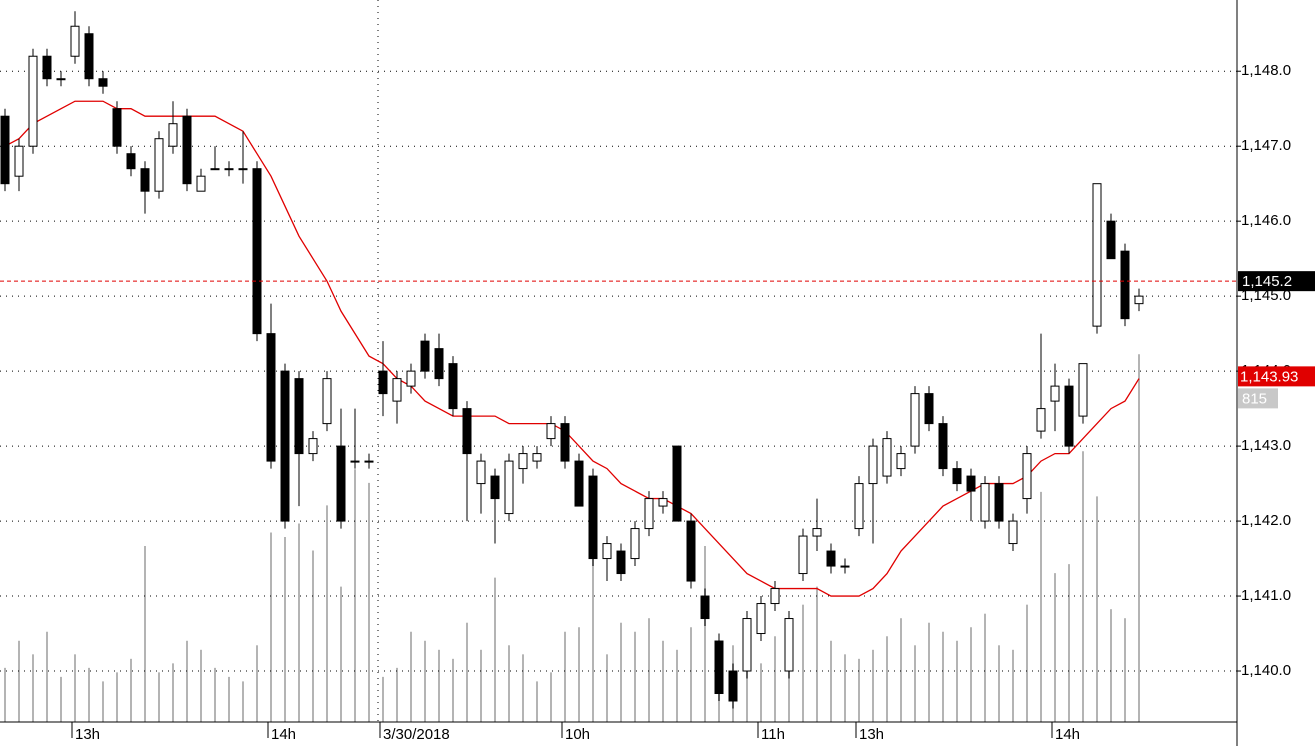 The height and width of the screenshot is (746, 1315). Describe the element at coordinates (1266, 445) in the screenshot. I see `y-tick-label: 1,143.0` at that location.